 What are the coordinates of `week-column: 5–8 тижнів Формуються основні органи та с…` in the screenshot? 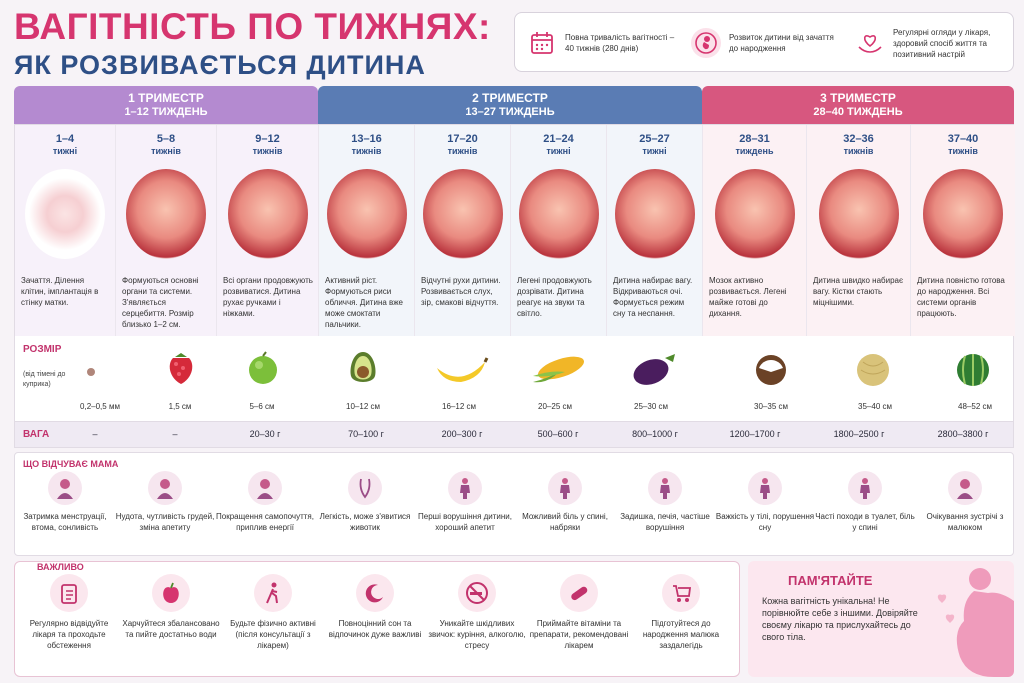 It's located at (166, 231).